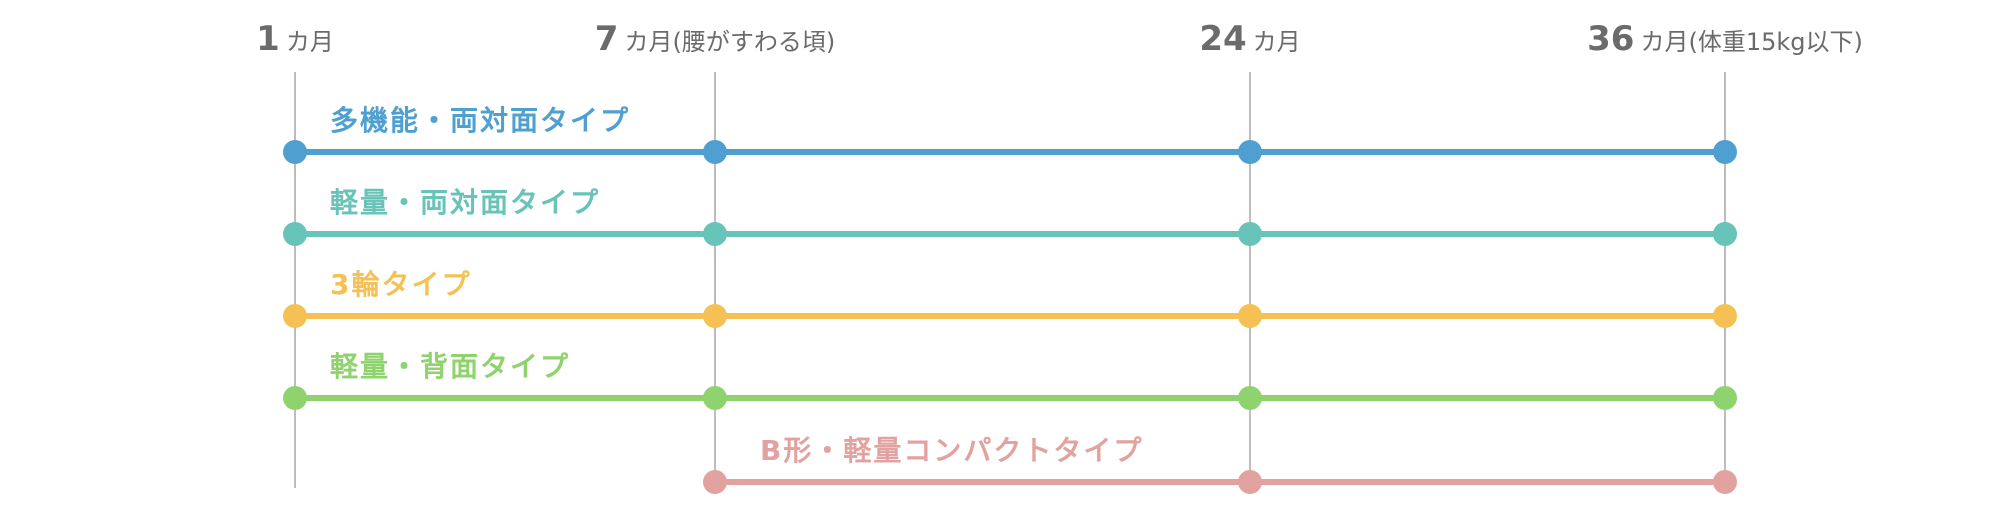  I want to click on milestone-number: 36, so click(1610, 39).